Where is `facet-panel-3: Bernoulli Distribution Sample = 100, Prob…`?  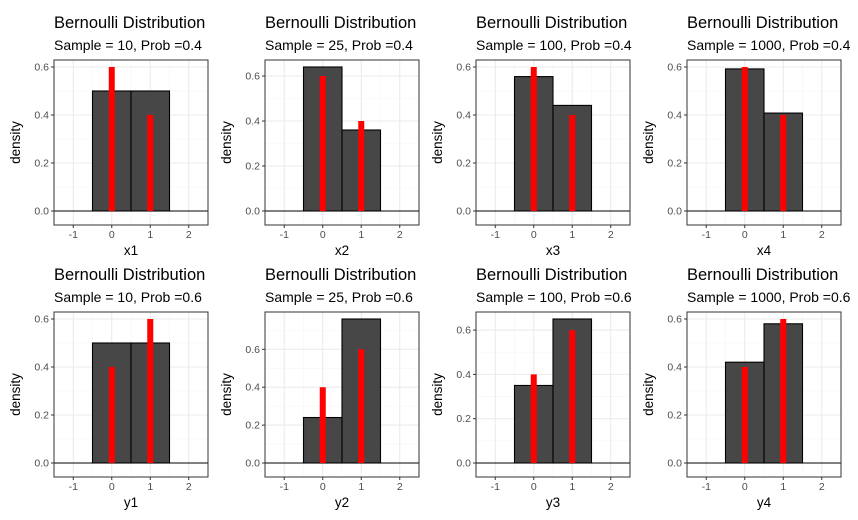 facet-panel-3: Bernoulli Distribution Sample = 100, Prob… is located at coordinates (531, 136).